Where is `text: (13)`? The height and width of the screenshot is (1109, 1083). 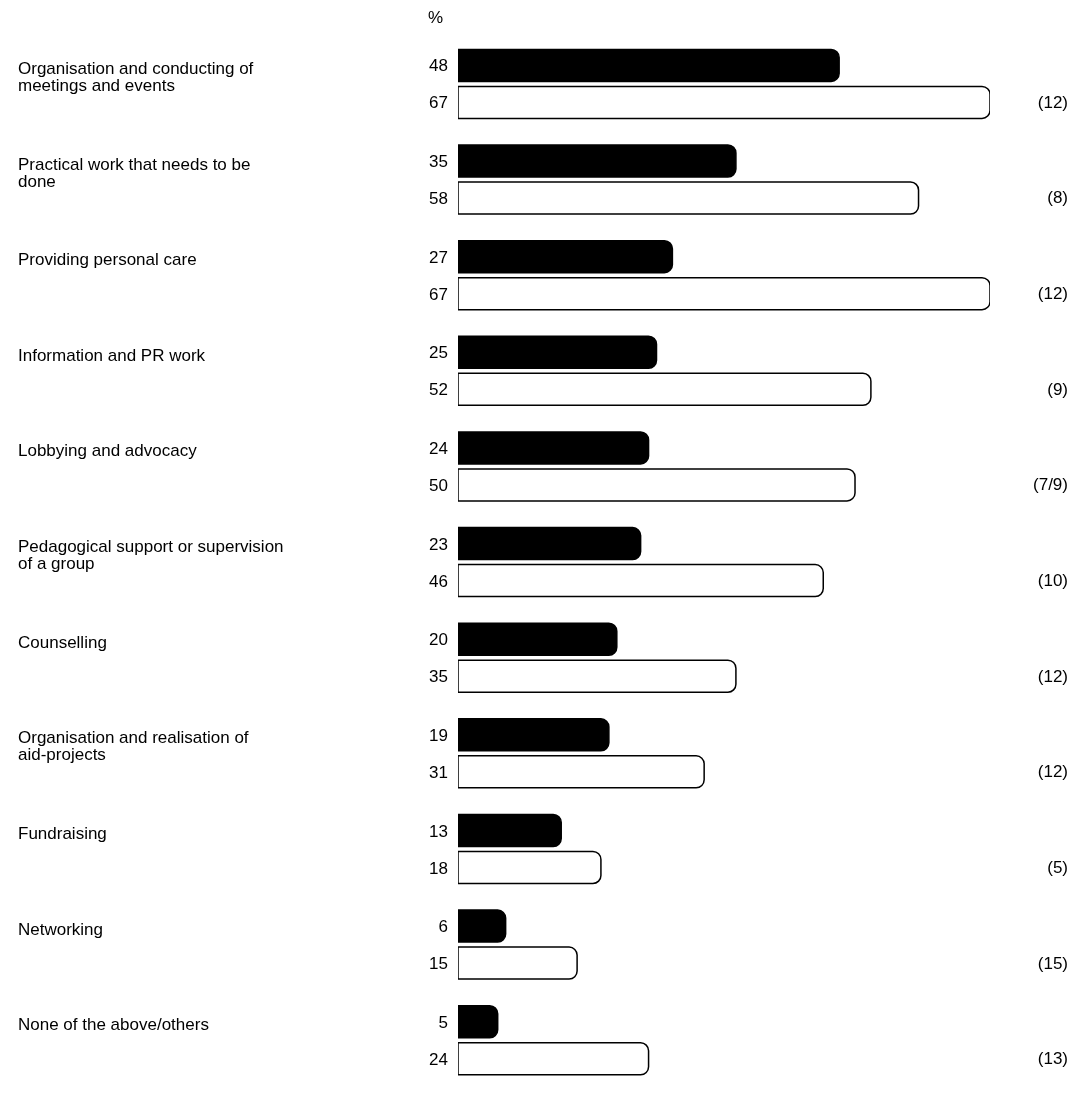
text: (13) is located at coordinates (1052, 1059).